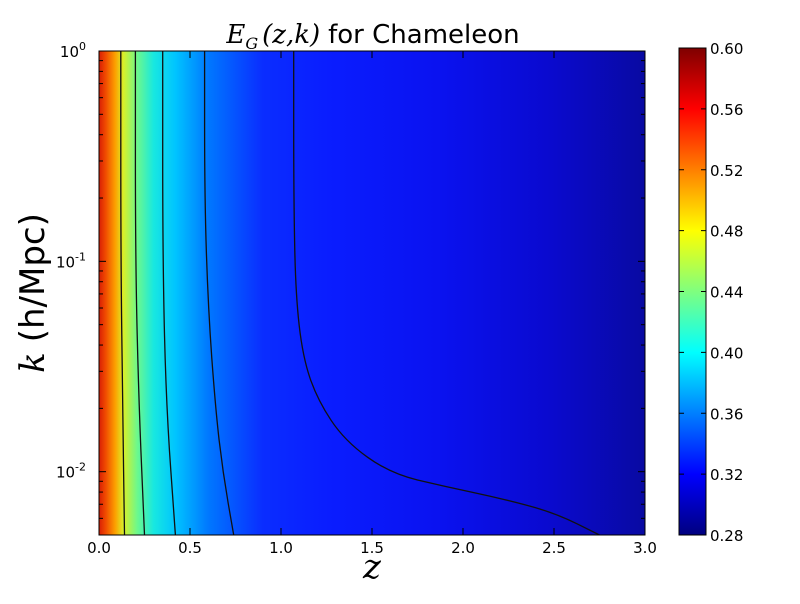 This screenshot has height=604, width=800. What do you see at coordinates (726, 414) in the screenshot?
I see `colorbar-tick-label: 0.36` at bounding box center [726, 414].